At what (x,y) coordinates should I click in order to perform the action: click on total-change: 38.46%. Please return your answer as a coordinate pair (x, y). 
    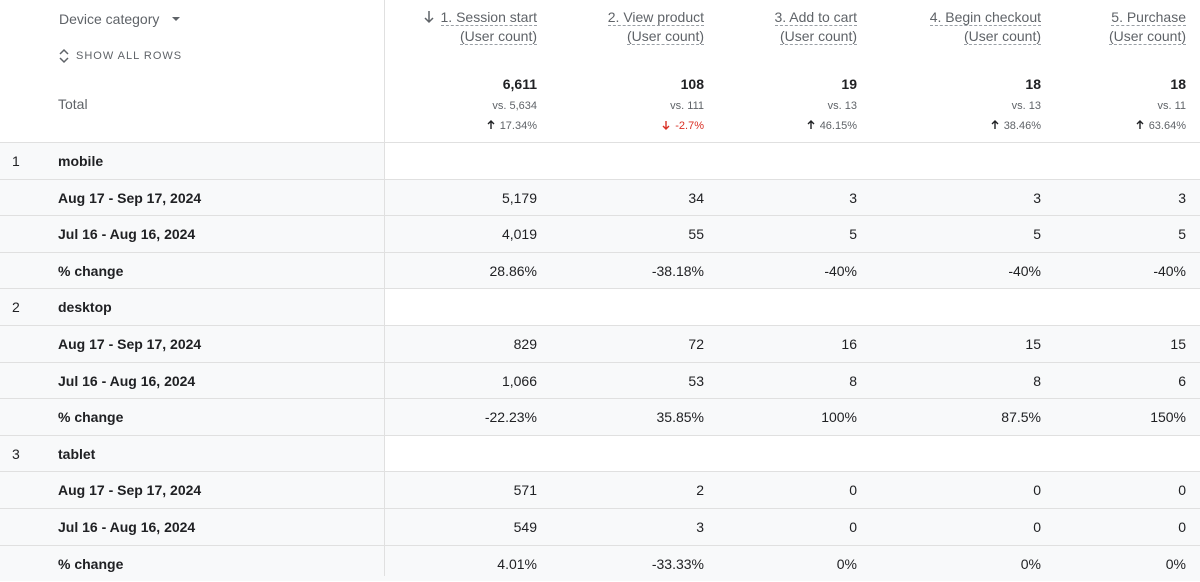
    Looking at the image, I should click on (961, 126).